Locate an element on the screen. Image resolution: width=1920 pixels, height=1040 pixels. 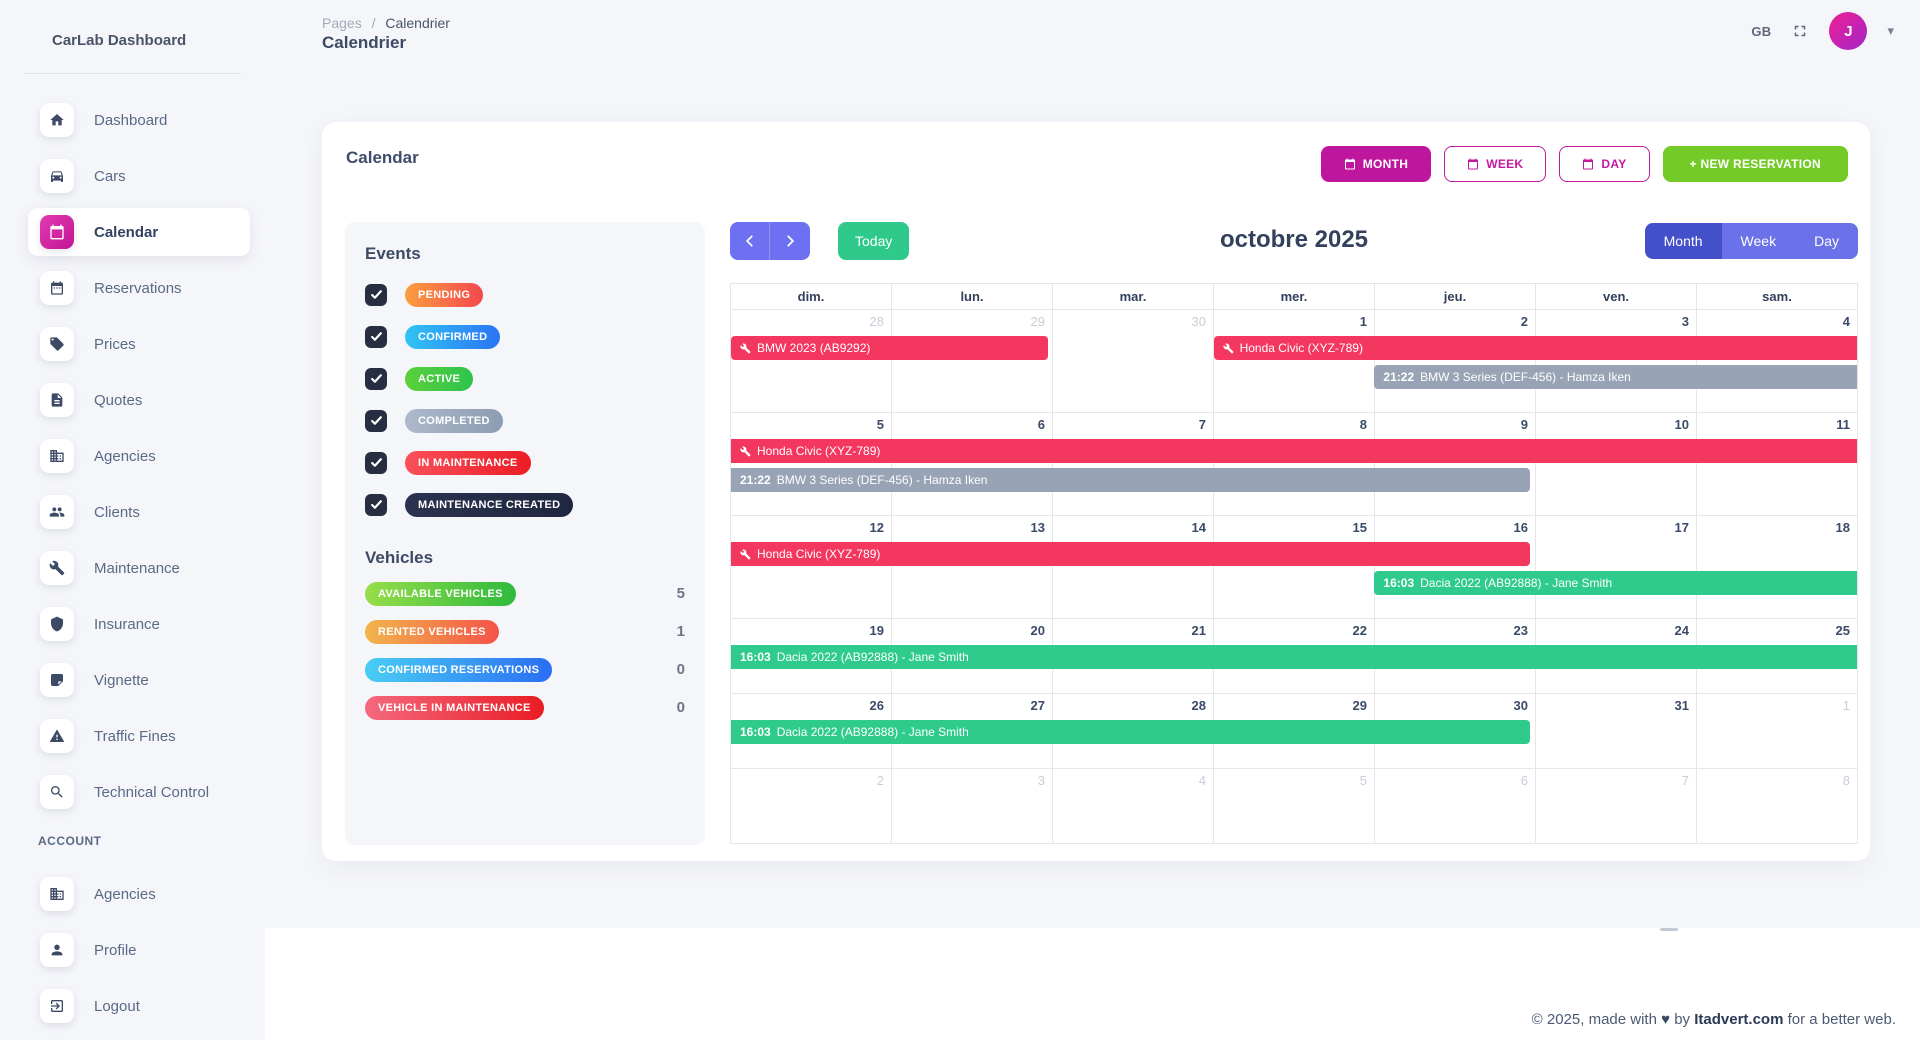
day-cell: 11 is located at coordinates (1776, 464).